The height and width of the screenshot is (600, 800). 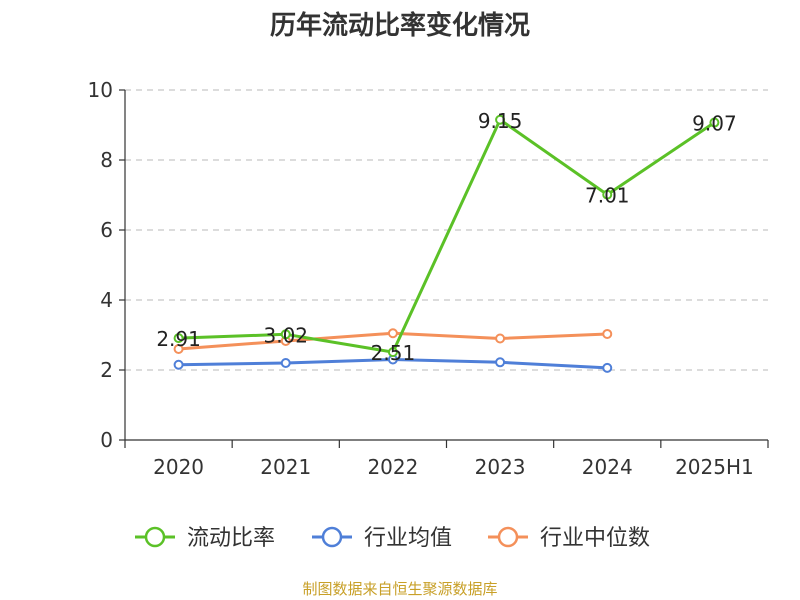 I want to click on data-label: 9.15, so click(x=500, y=121).